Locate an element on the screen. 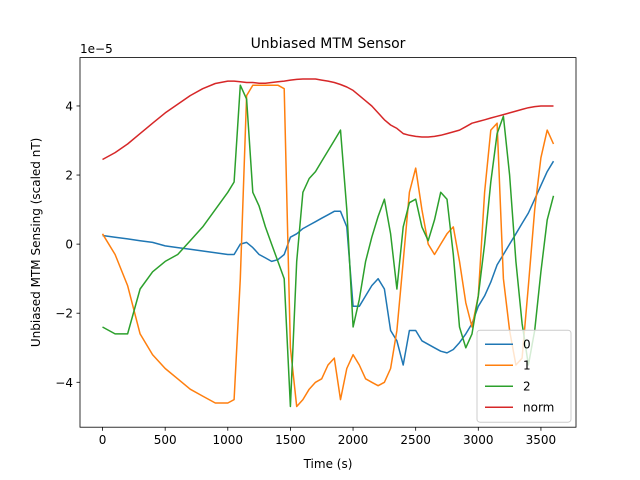 The width and height of the screenshot is (640, 480). x-tick-label: 0 is located at coordinates (103, 440).